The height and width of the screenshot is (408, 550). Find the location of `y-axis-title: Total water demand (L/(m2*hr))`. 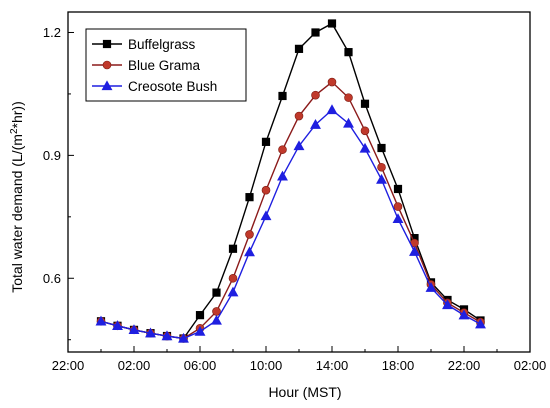

y-axis-title: Total water demand (L/(m2*hr)) is located at coordinates (17, 197).